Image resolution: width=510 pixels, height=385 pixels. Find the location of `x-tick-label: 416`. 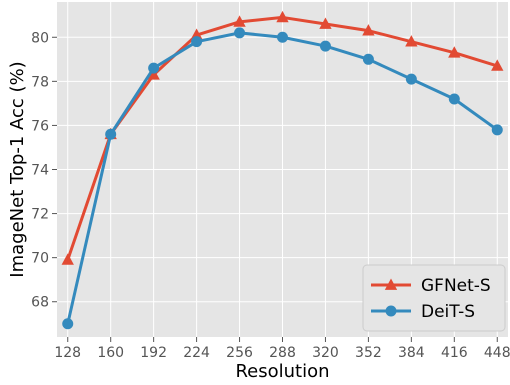

x-tick-label: 416 is located at coordinates (454, 353).